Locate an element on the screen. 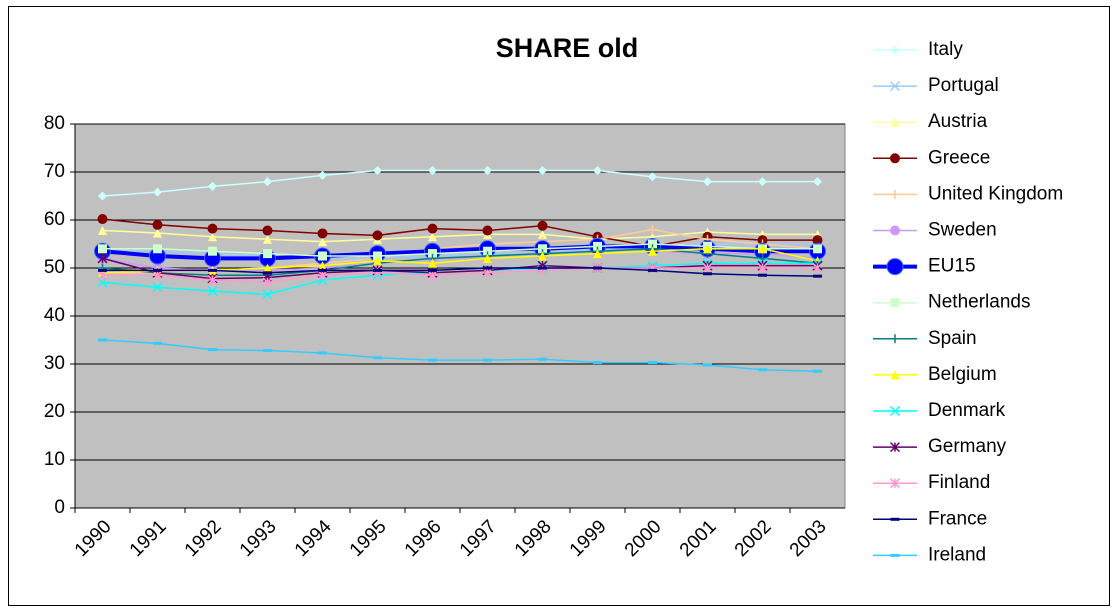 This screenshot has height=609, width=1118. legend-label: Greece is located at coordinates (959, 157).